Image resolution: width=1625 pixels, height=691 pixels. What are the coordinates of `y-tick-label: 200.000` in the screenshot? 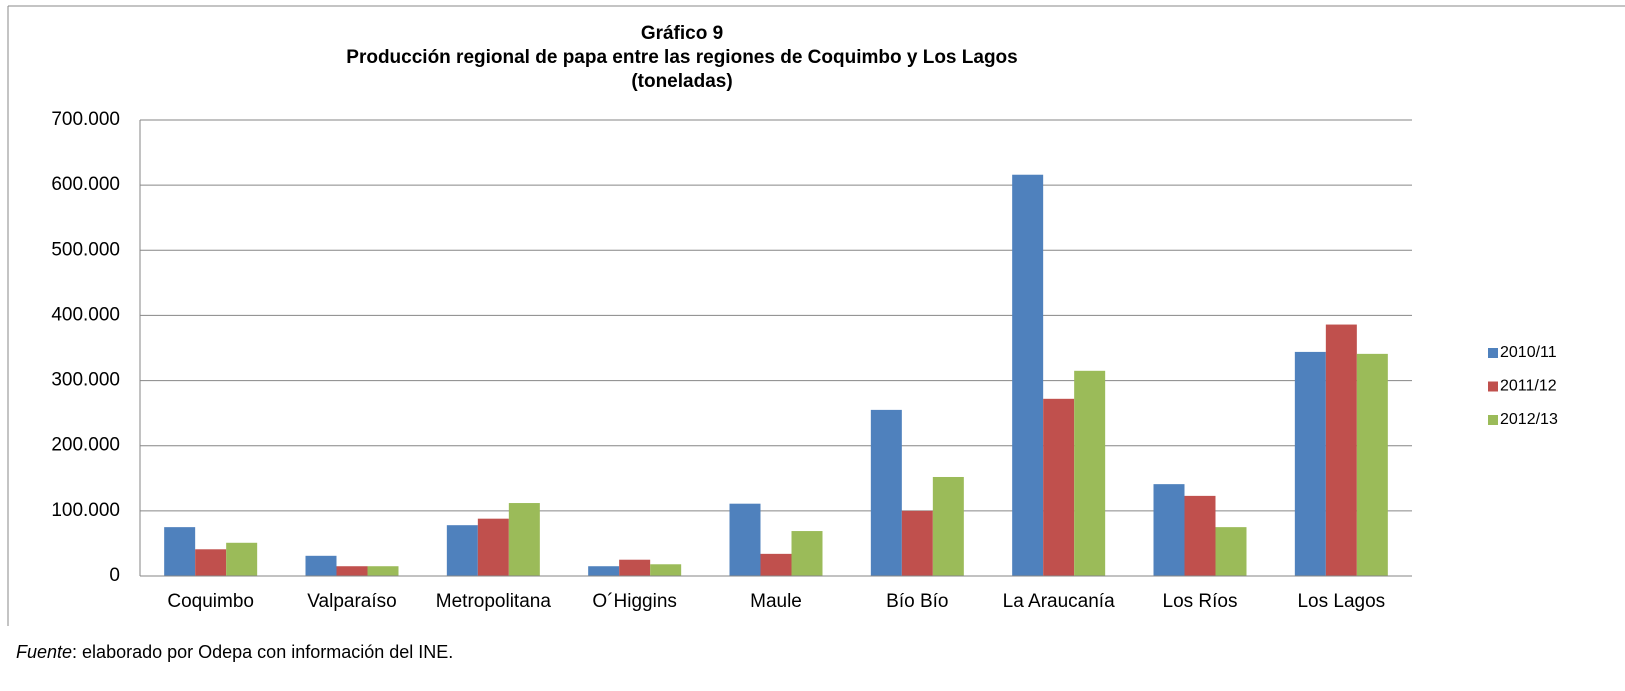 It's located at (85, 445).